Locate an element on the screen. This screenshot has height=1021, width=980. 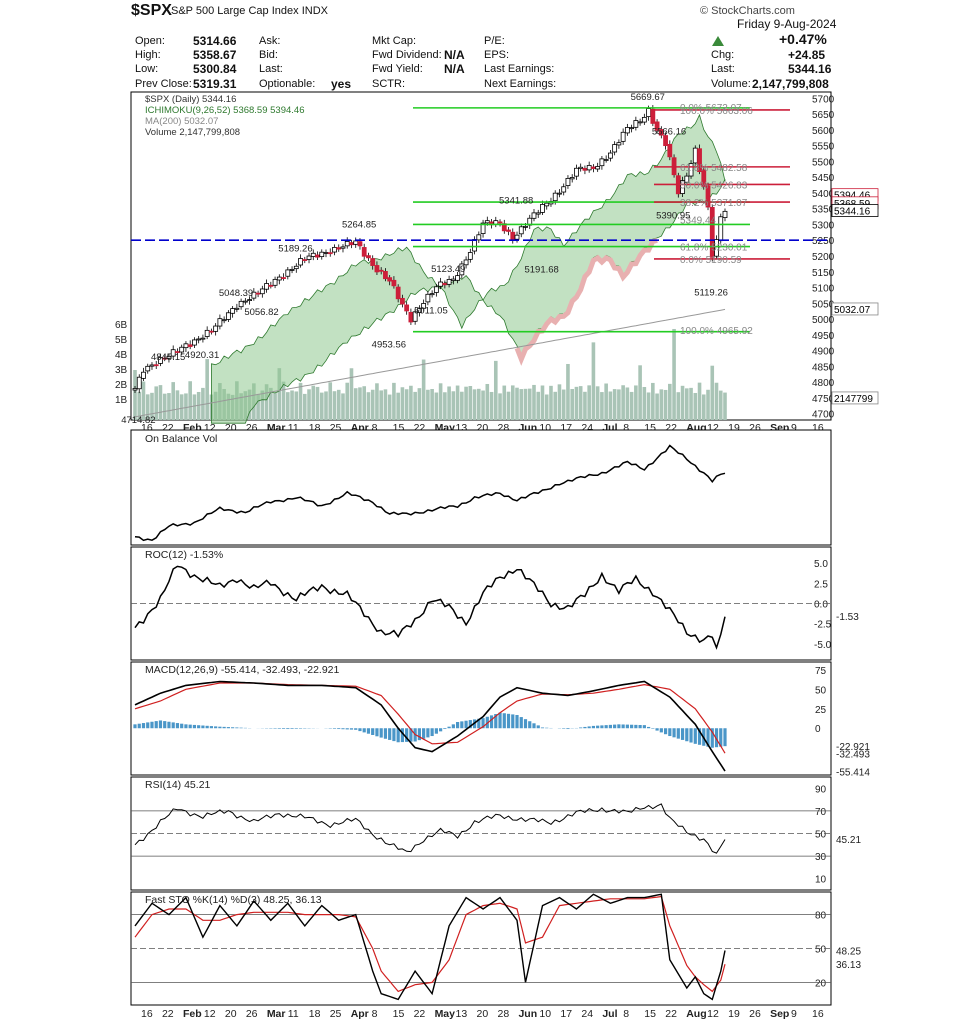
sto-k-line is located at coordinates (430, 947).